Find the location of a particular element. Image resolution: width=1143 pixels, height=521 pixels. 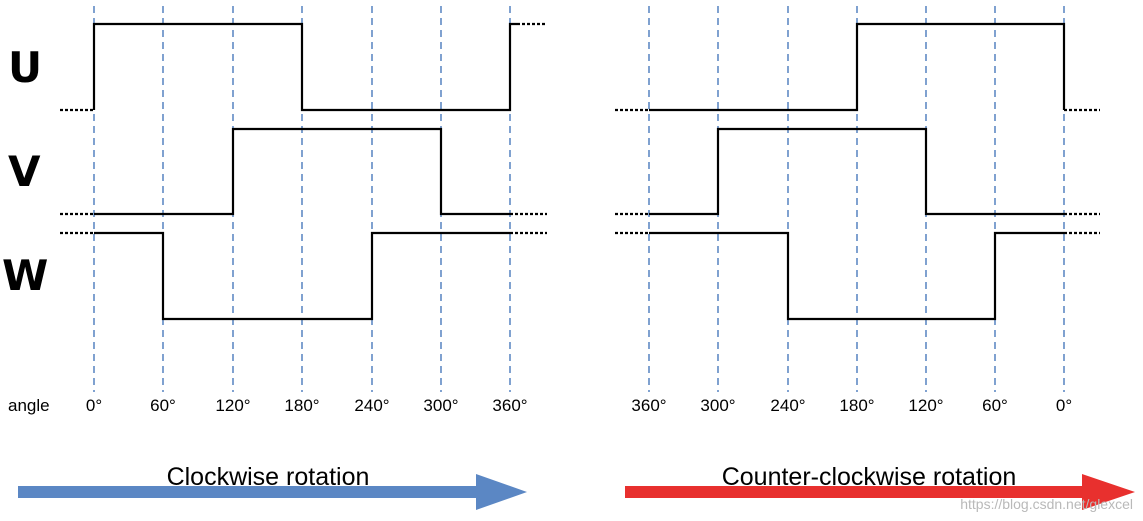

phase-label-v: V is located at coordinates (24, 171).